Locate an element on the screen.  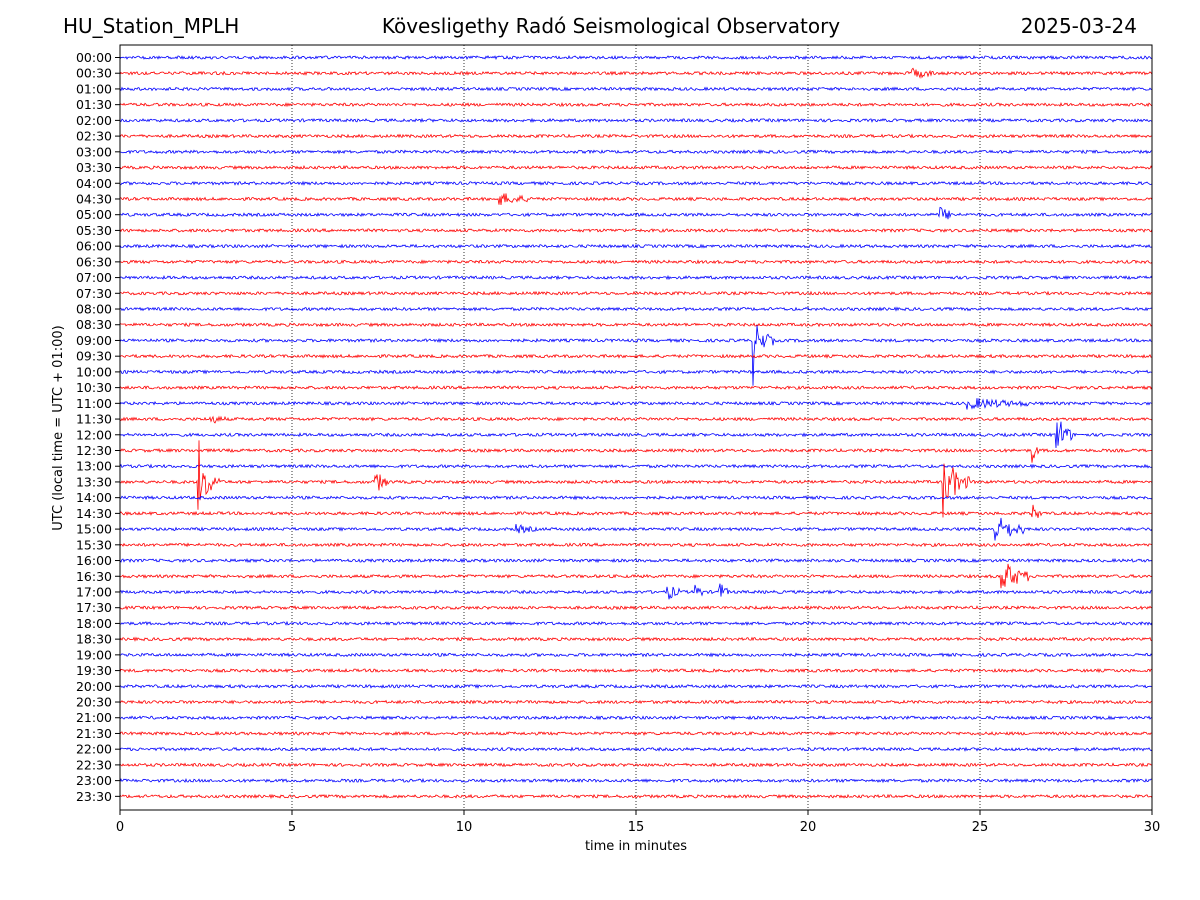
y-axis-label: UTC (local time = UTC + 01:00) is located at coordinates (58, 427).